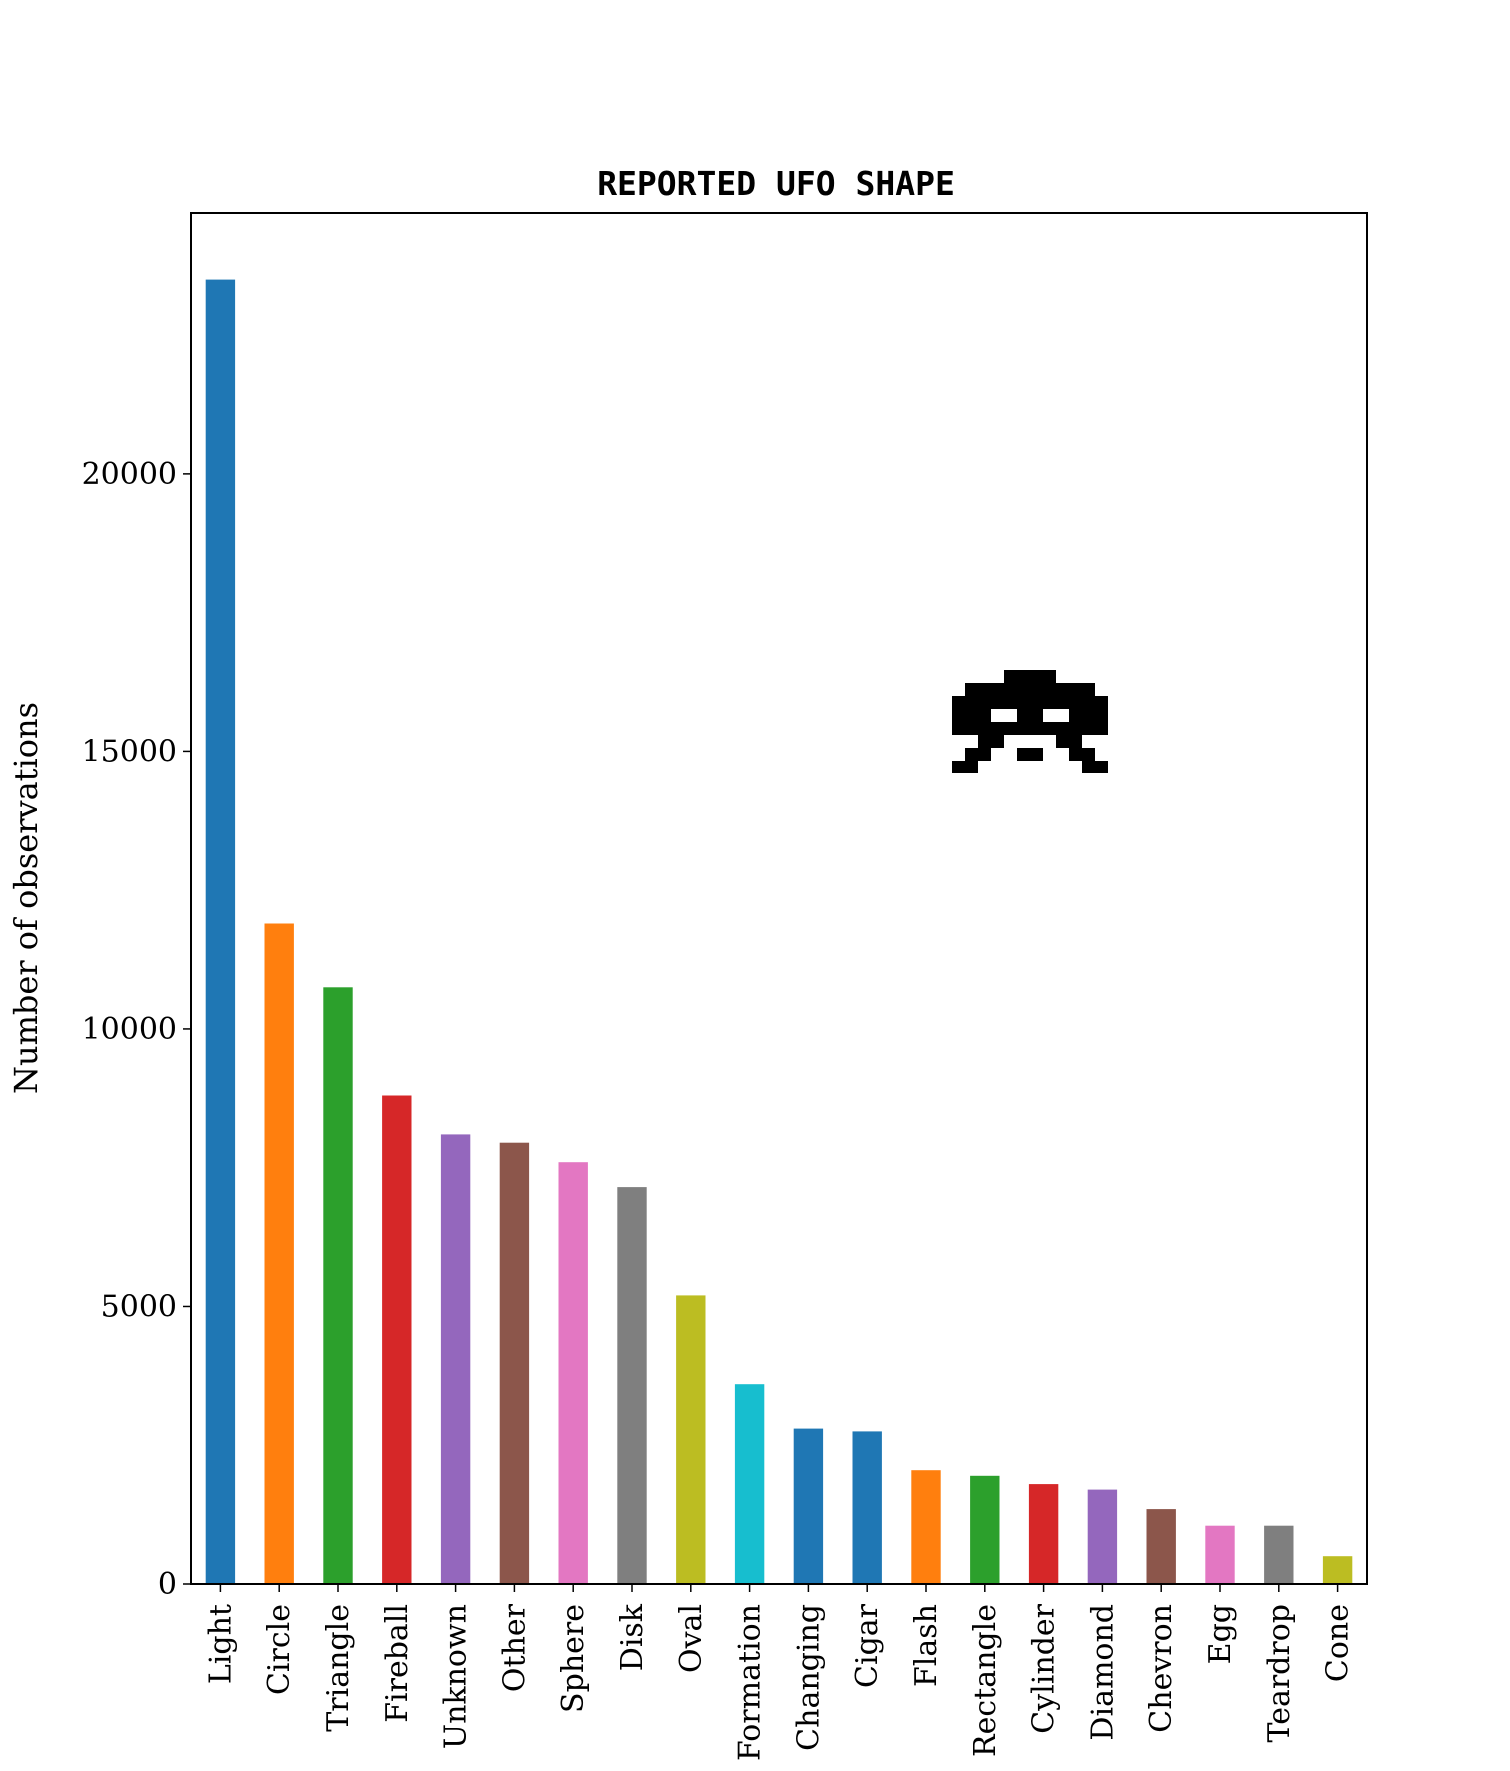 Image resolution: width=1510 pixels, height=1771 pixels. I want to click on bar-cylinder, so click(1043, 1534).